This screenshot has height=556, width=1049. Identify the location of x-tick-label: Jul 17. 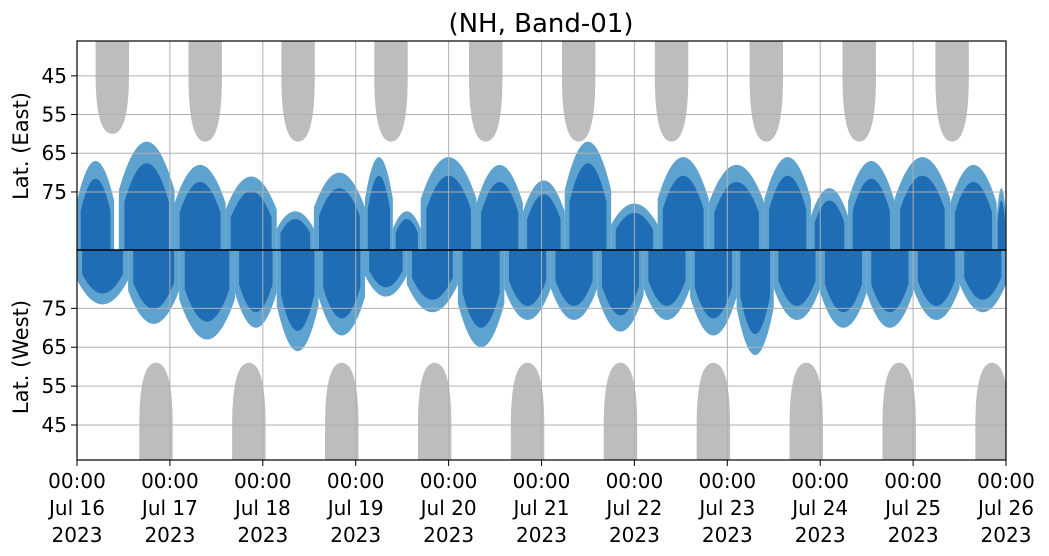
(169, 508).